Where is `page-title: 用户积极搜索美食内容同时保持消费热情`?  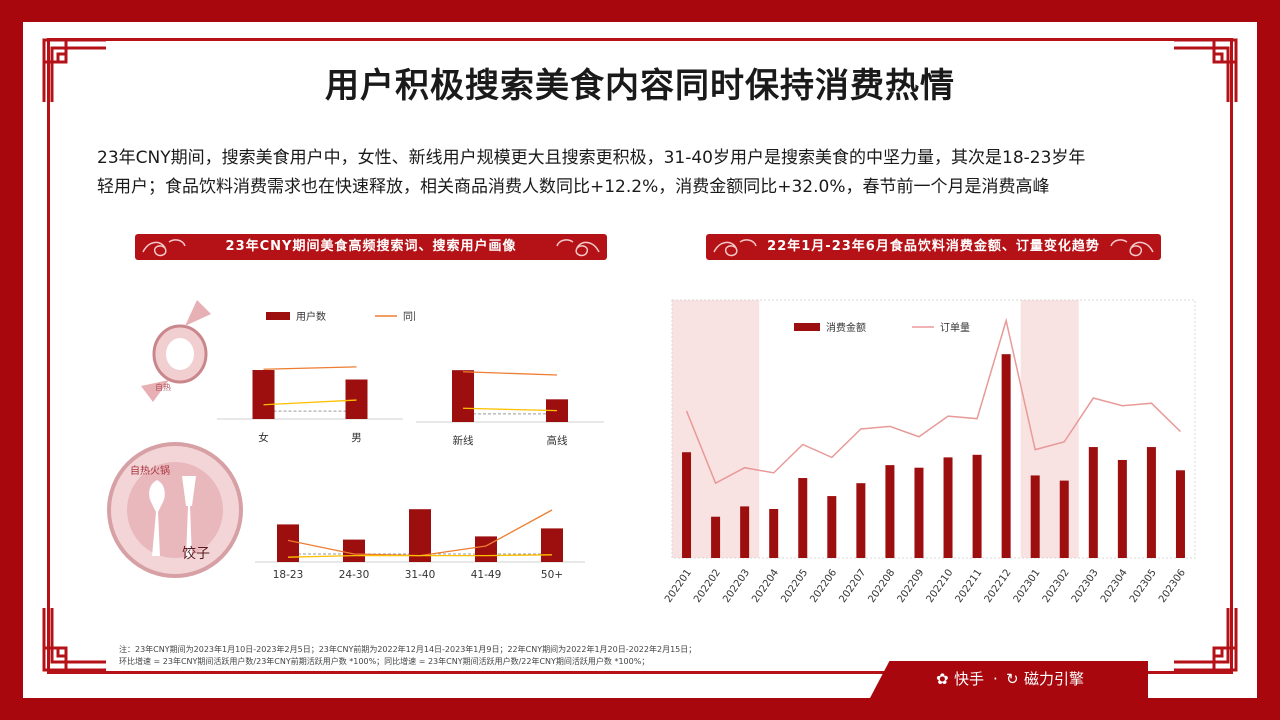 page-title: 用户积极搜索美食内容同时保持消费热情 is located at coordinates (640, 86).